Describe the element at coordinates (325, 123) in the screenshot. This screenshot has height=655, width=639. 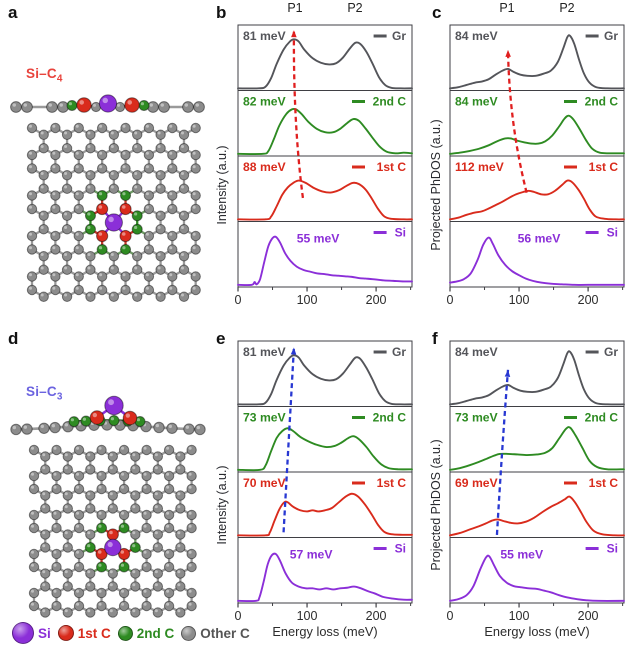
I see `subplot-frame` at that location.